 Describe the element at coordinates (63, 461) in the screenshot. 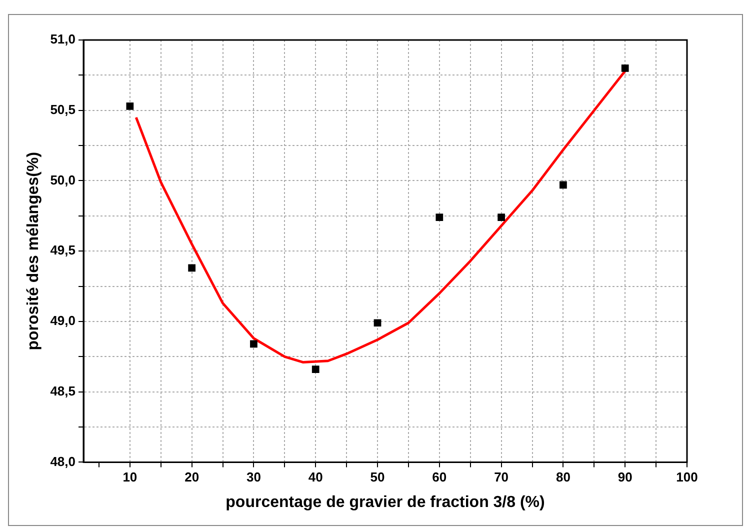

I see `y-tick-label: 48,0` at that location.